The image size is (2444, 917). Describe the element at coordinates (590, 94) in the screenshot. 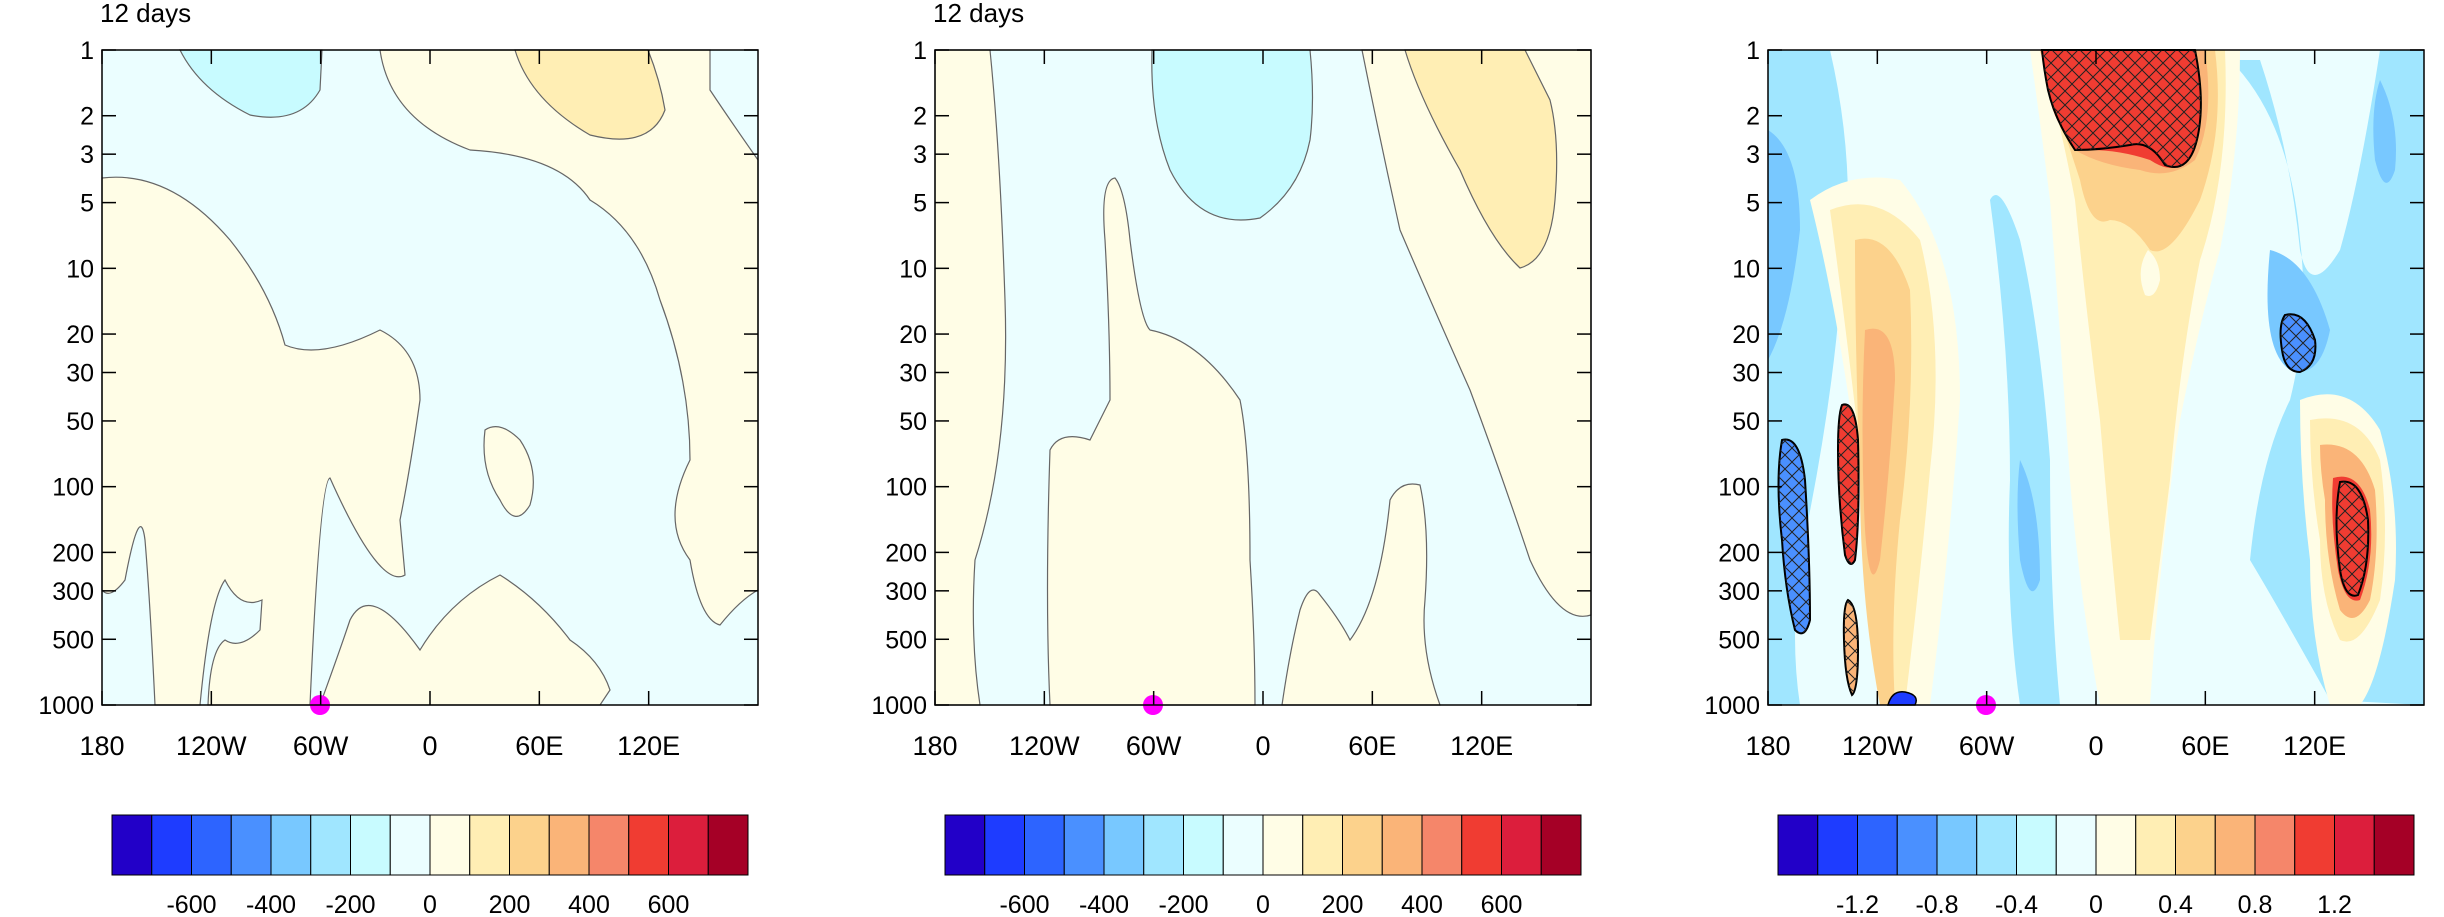

I see `panel-1-region-positive-top` at that location.